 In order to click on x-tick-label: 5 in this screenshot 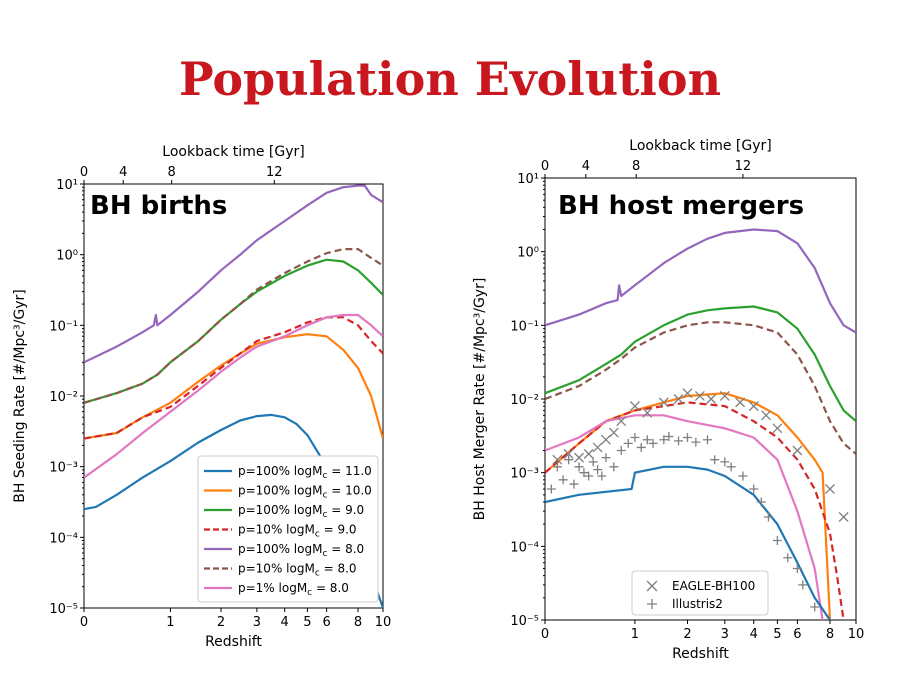, I will do `click(307, 622)`.